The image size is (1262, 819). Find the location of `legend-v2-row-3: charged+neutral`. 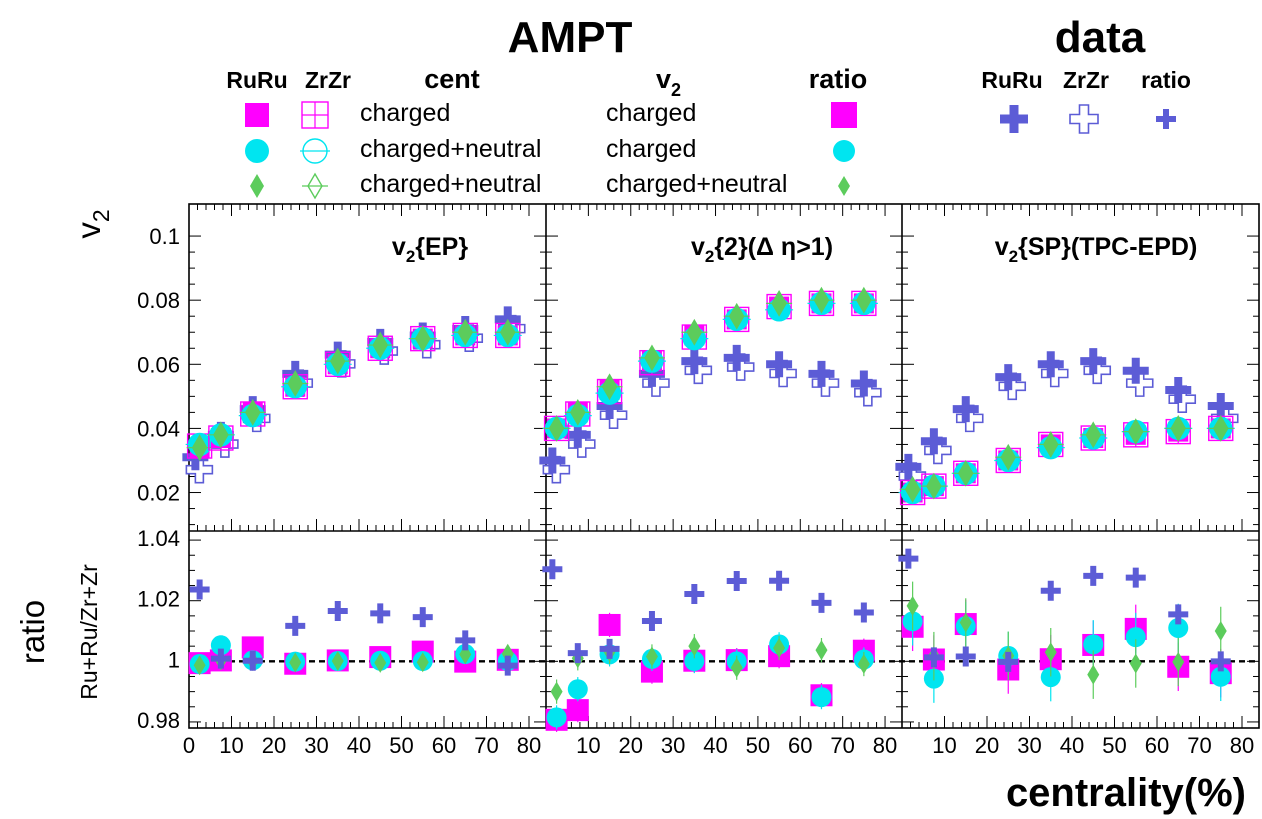

legend-v2-row-3: charged+neutral is located at coordinates (696, 184).